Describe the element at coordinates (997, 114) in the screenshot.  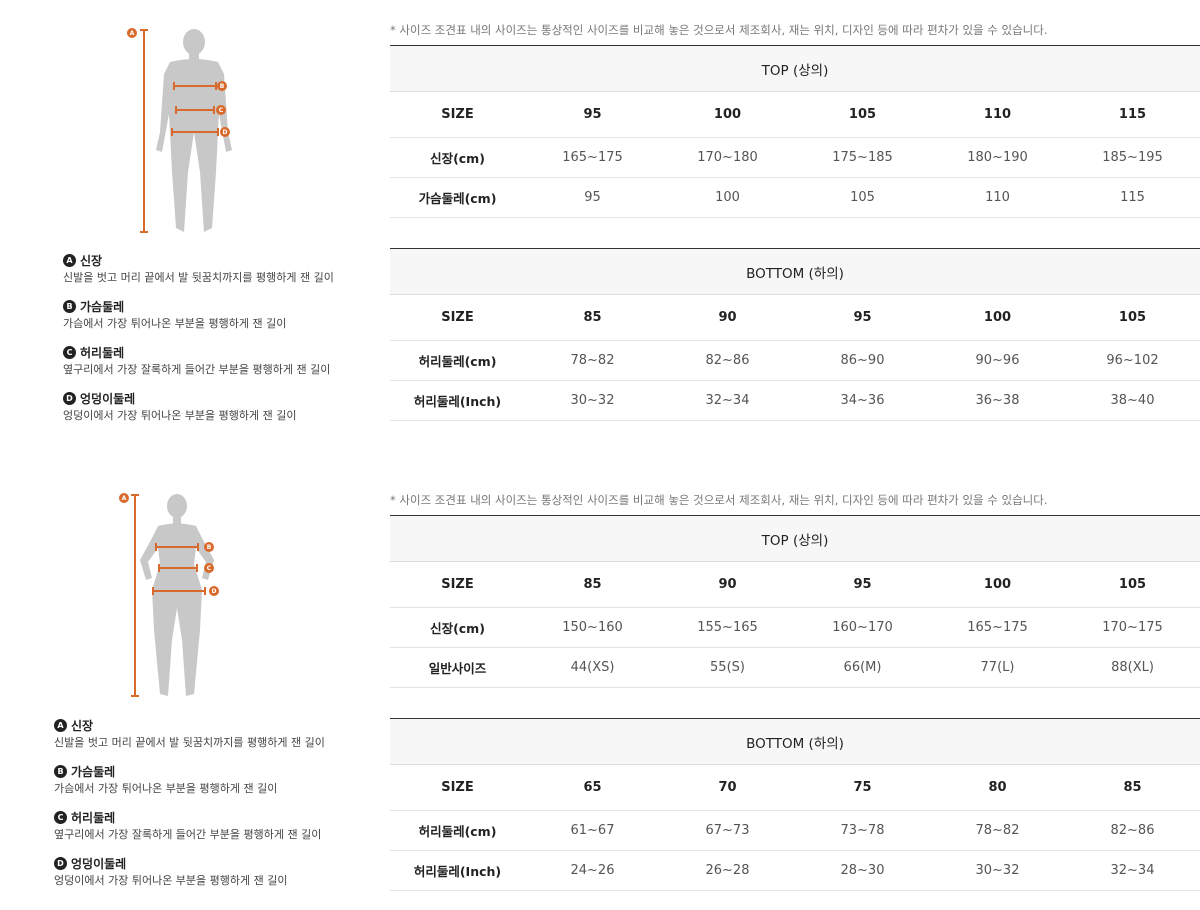
I see `header-cell: 110` at that location.